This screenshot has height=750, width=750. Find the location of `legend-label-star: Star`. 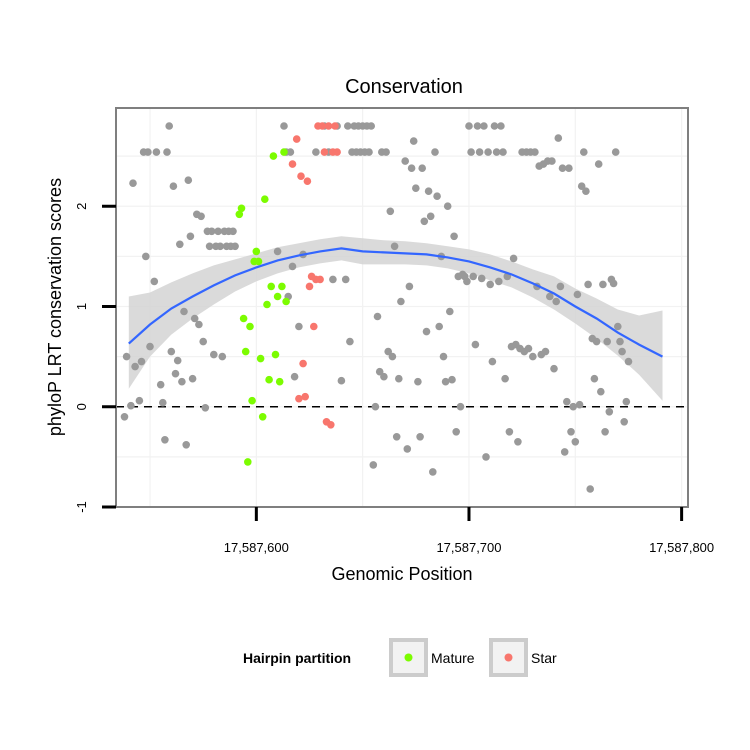

legend-label-star: Star is located at coordinates (544, 658).